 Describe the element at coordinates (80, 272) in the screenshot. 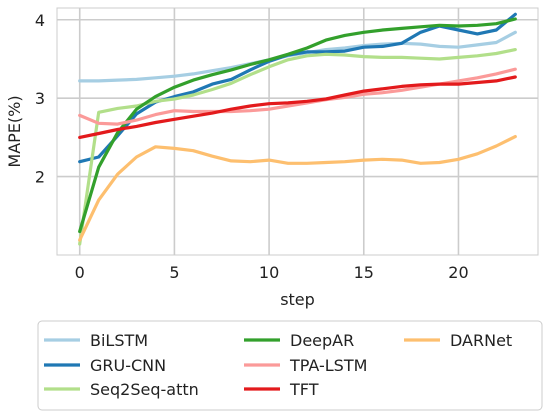

I see `x-tick-label: 0` at that location.